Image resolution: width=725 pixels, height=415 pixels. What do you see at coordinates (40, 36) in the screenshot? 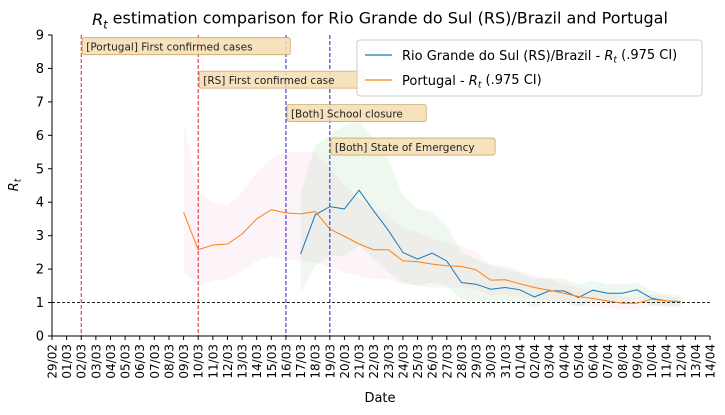
I see `y-tick-label: 9` at bounding box center [40, 36].